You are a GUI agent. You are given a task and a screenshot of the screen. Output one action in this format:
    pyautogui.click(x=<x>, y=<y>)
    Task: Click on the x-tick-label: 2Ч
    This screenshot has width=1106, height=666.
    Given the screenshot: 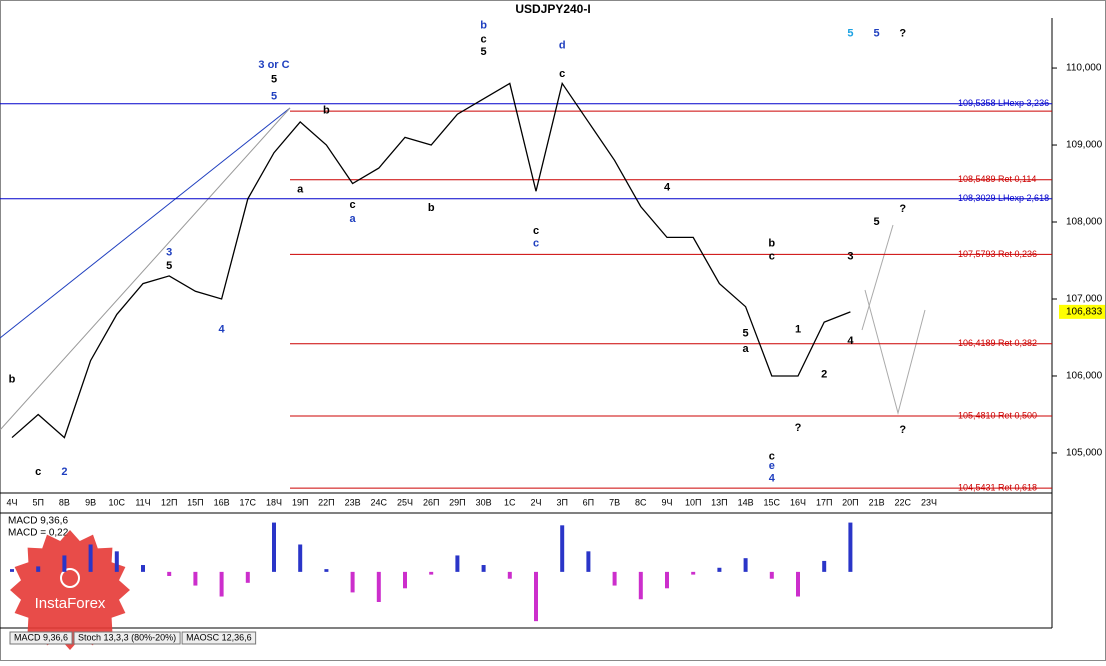 What is the action you would take?
    pyautogui.click(x=535, y=502)
    